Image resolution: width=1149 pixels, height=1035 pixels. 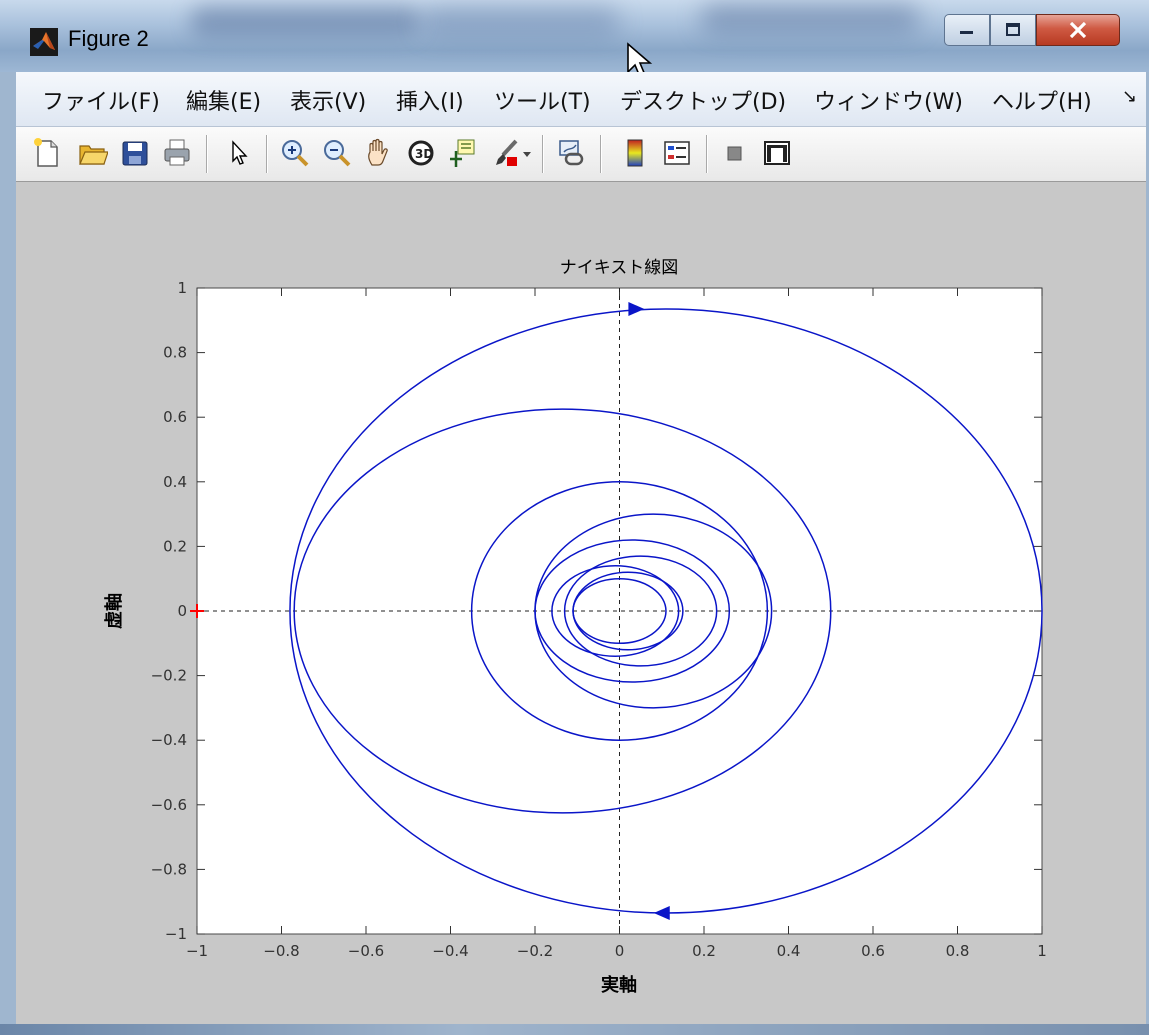 What do you see at coordinates (574, 39) in the screenshot?
I see `title-bar: Figure 2` at bounding box center [574, 39].